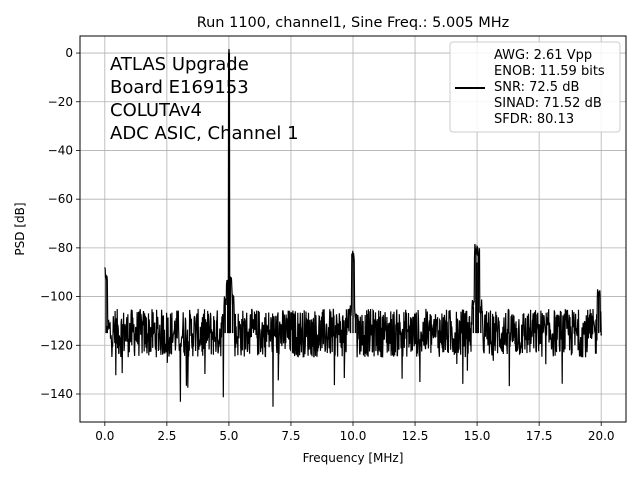  What do you see at coordinates (179, 64) in the screenshot?
I see `annotation-line: ATLAS Upgrade` at bounding box center [179, 64].